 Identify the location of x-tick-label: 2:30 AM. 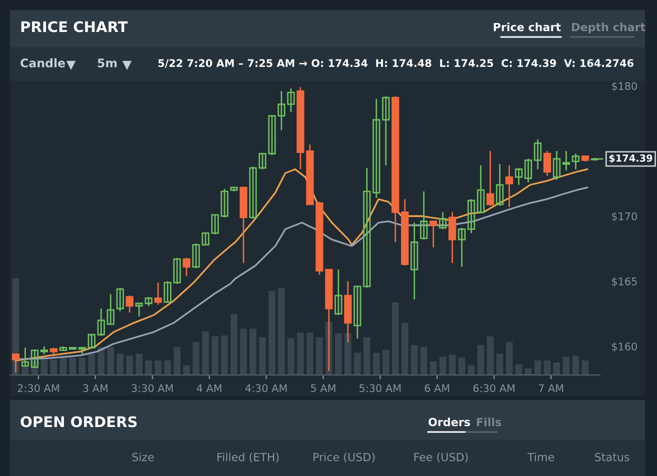
(38, 388).